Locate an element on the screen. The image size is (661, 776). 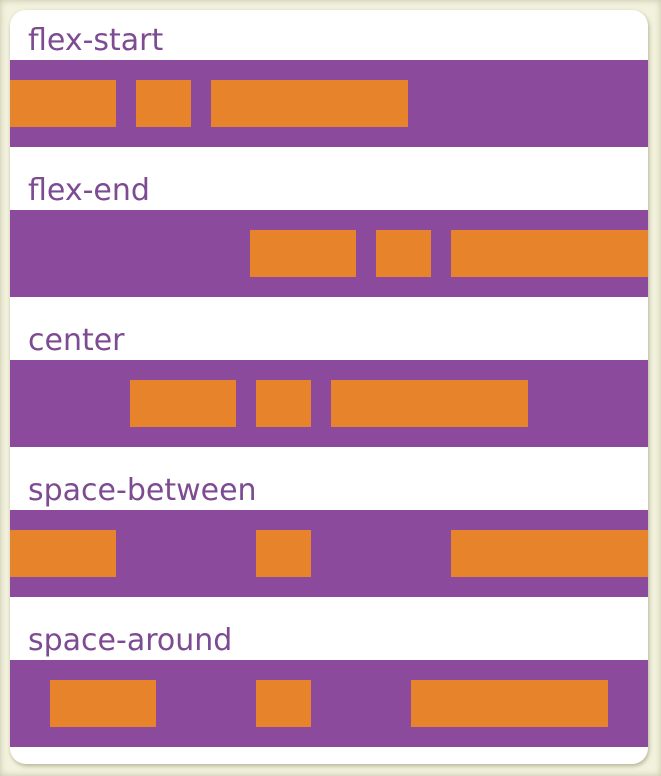
section-label: space-between is located at coordinates (142, 490).